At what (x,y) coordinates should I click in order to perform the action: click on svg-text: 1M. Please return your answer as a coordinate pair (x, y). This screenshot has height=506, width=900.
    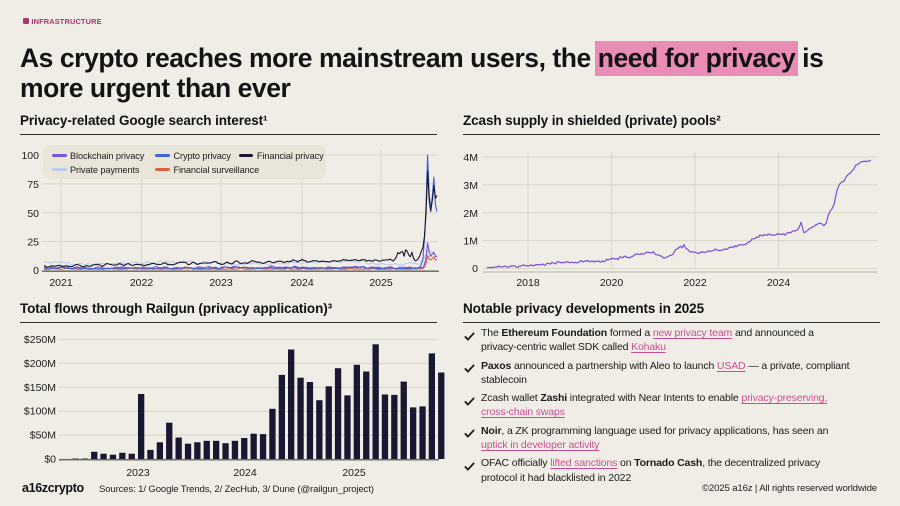
    Looking at the image, I should click on (470, 242).